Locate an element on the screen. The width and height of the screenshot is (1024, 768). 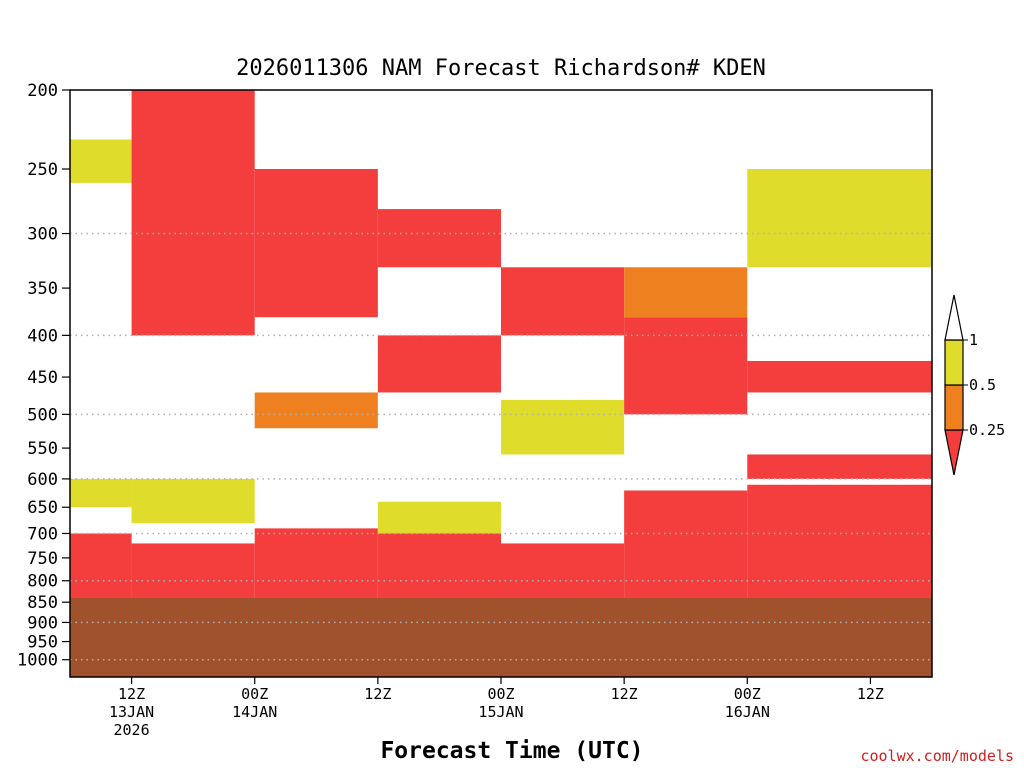
y-tick-label: 800 is located at coordinates (42, 582).